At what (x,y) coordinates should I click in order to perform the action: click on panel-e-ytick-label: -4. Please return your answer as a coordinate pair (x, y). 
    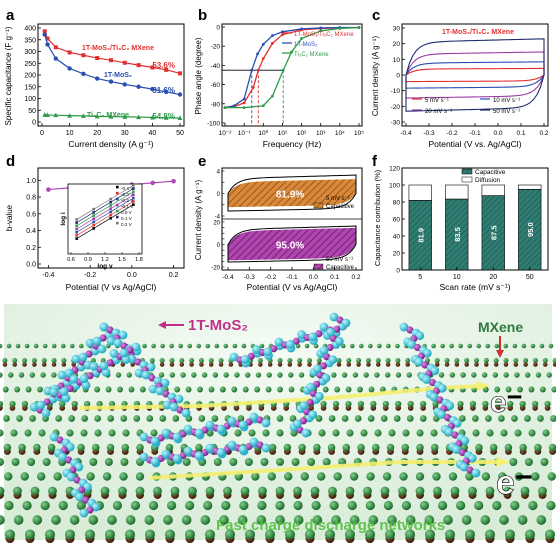
    Looking at the image, I should click on (218, 218).